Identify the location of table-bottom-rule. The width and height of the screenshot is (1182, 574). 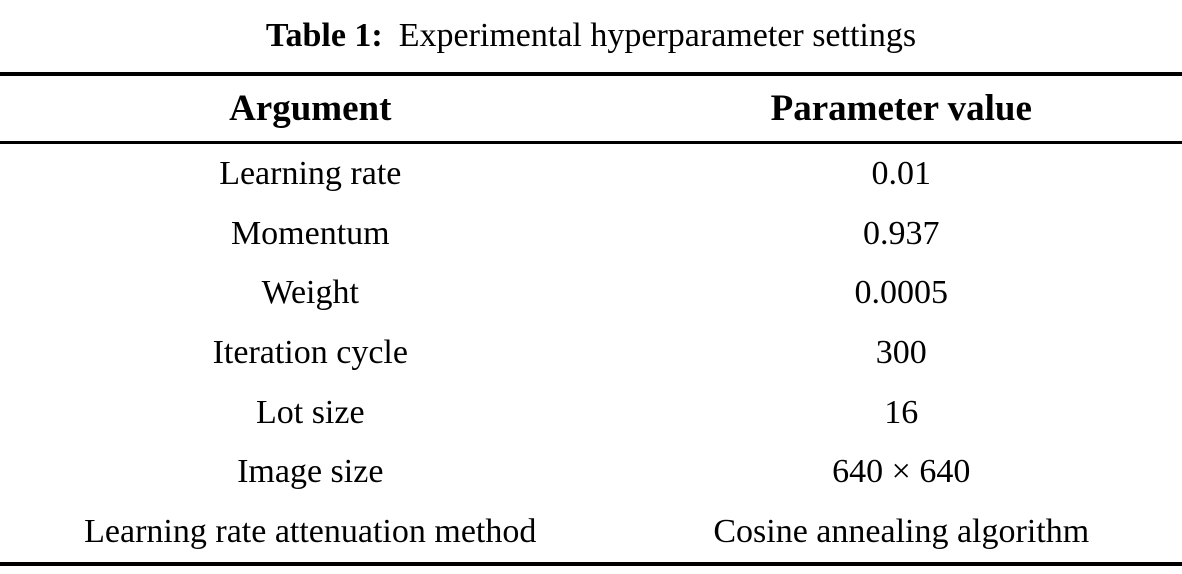
(591, 564).